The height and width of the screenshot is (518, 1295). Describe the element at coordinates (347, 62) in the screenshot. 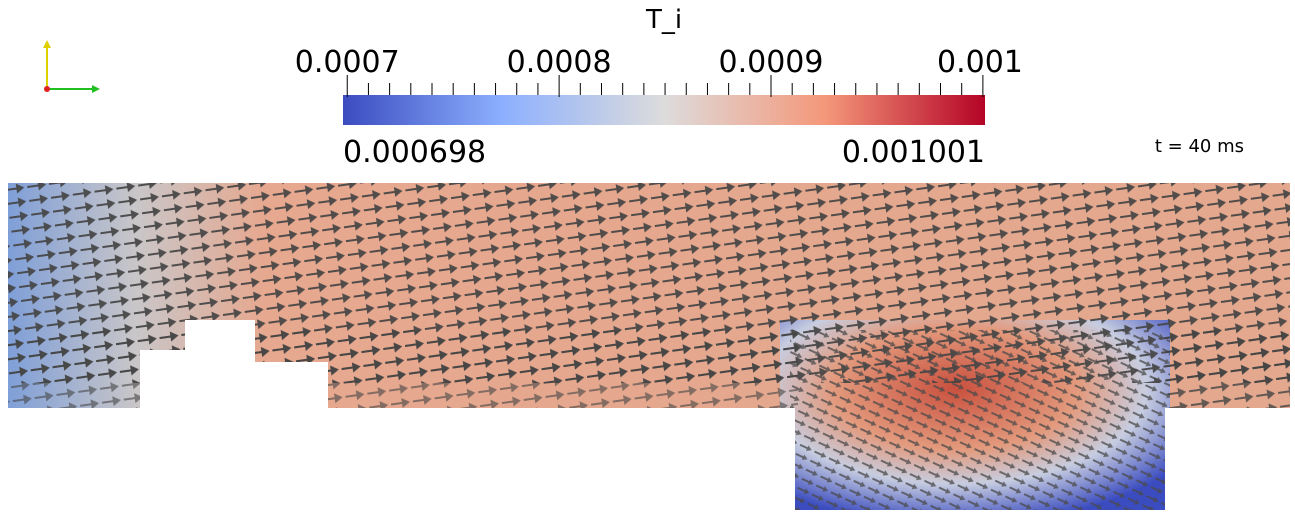

I see `tick-label: 0.0007` at that location.